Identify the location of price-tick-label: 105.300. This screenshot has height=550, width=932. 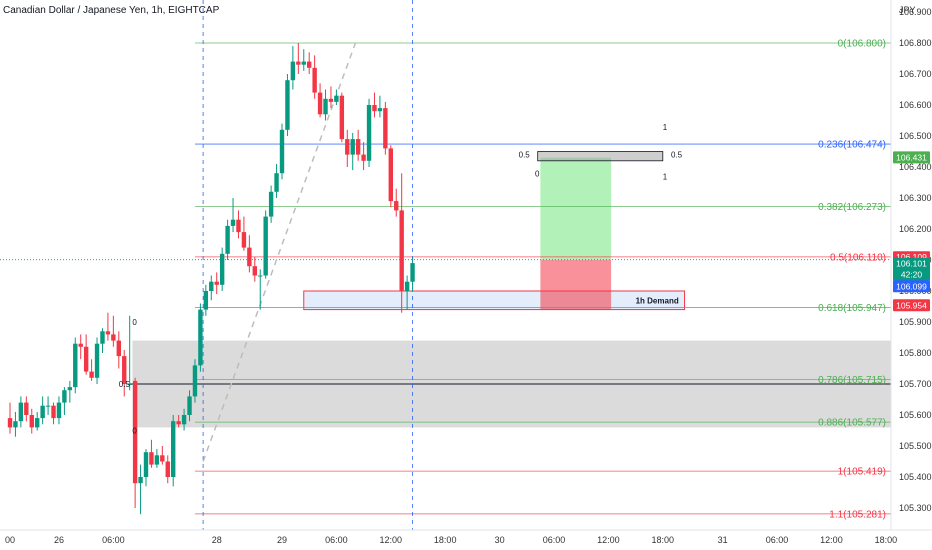
(915, 508).